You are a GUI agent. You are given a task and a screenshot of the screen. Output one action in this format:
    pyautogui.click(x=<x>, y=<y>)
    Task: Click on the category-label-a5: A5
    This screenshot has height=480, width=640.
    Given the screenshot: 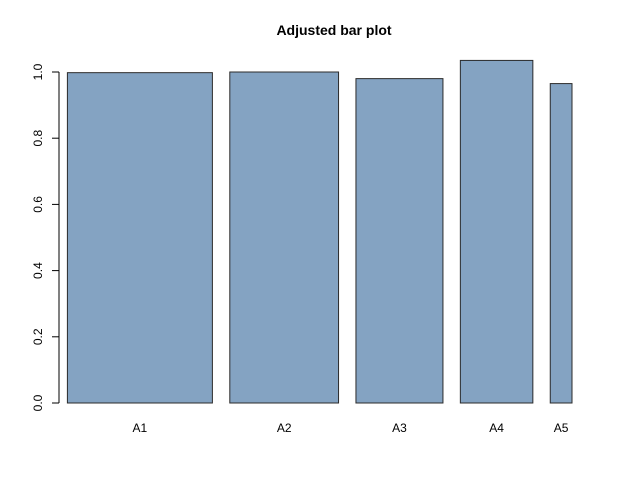 What is the action you would take?
    pyautogui.click(x=561, y=428)
    